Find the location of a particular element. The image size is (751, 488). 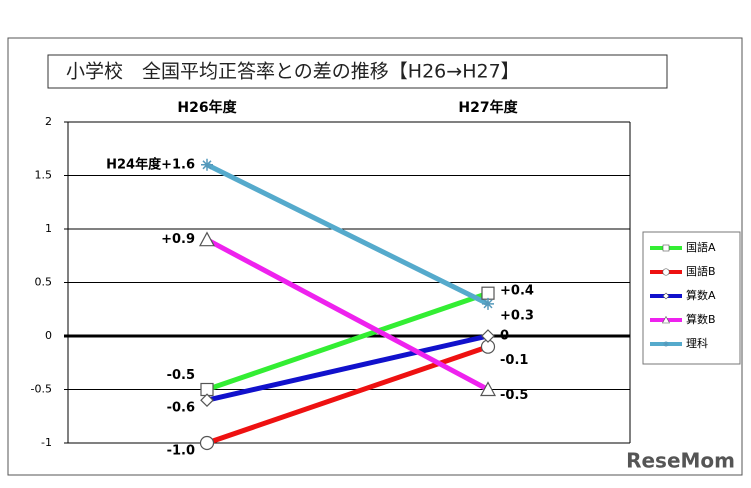

watermark: ReseMom is located at coordinates (680, 461).